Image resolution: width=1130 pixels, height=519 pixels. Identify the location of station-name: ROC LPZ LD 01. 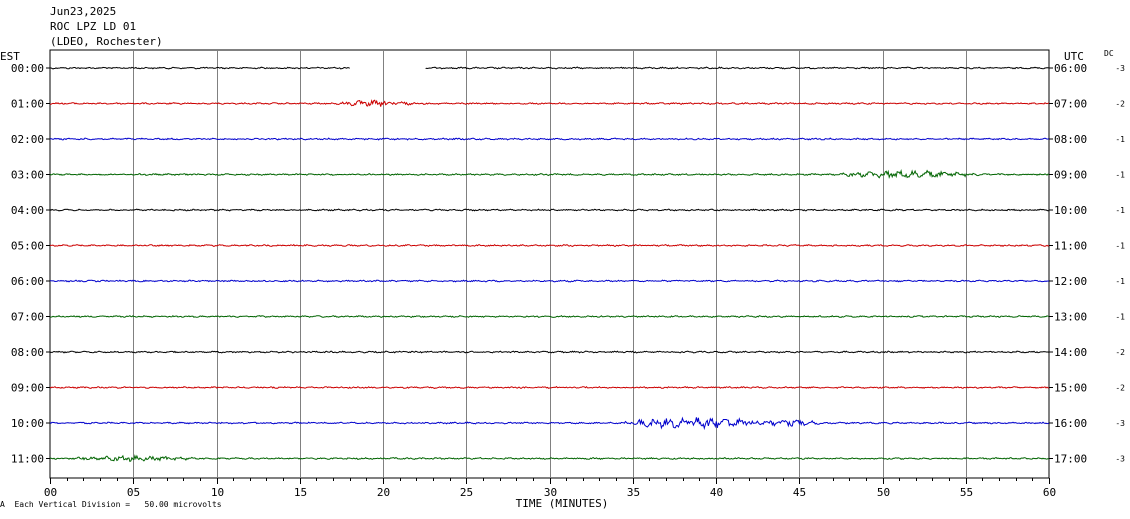
(93, 26).